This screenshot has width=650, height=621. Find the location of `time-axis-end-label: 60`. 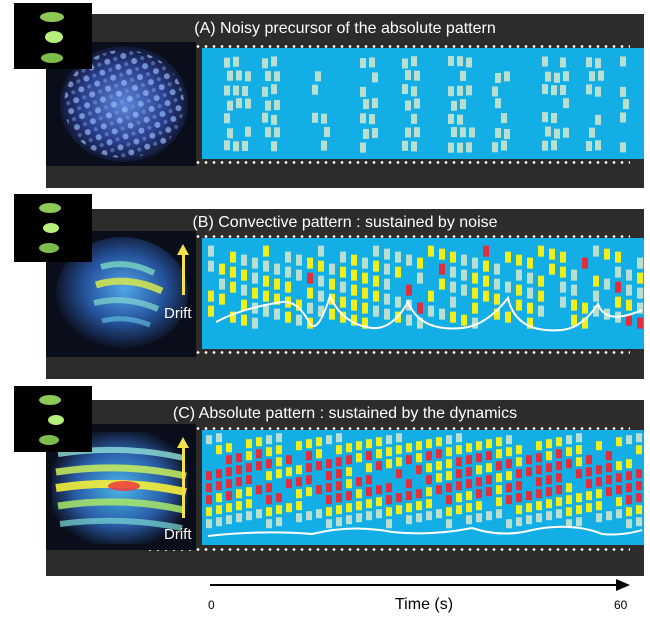

time-axis-end-label: 60 is located at coordinates (621, 605).